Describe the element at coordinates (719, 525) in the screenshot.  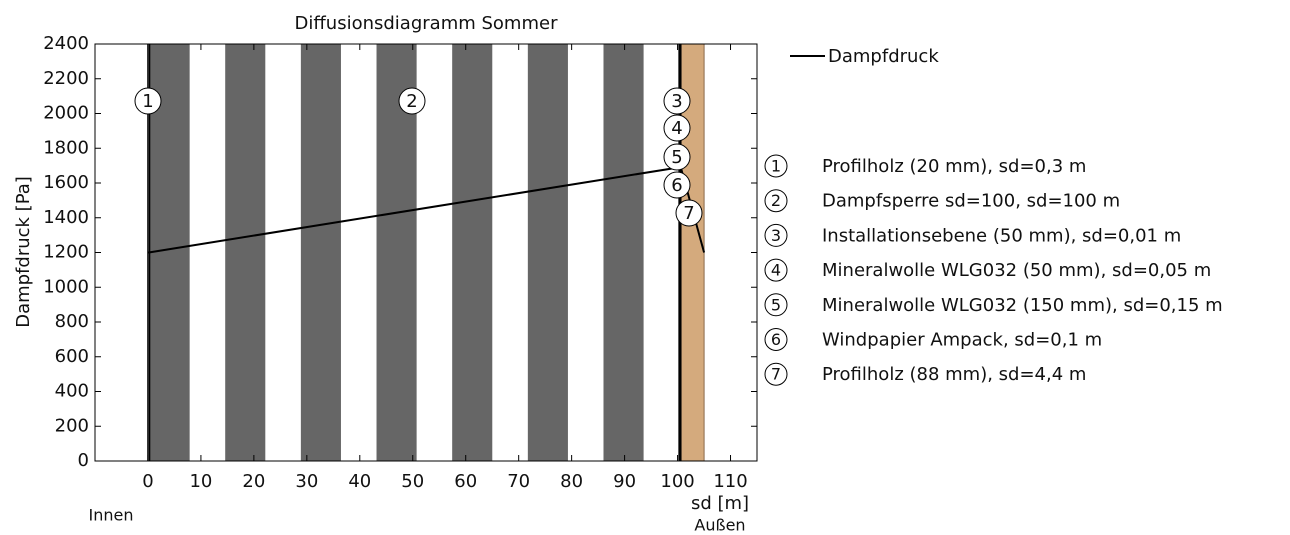
I see `outer-label: Außen` at that location.